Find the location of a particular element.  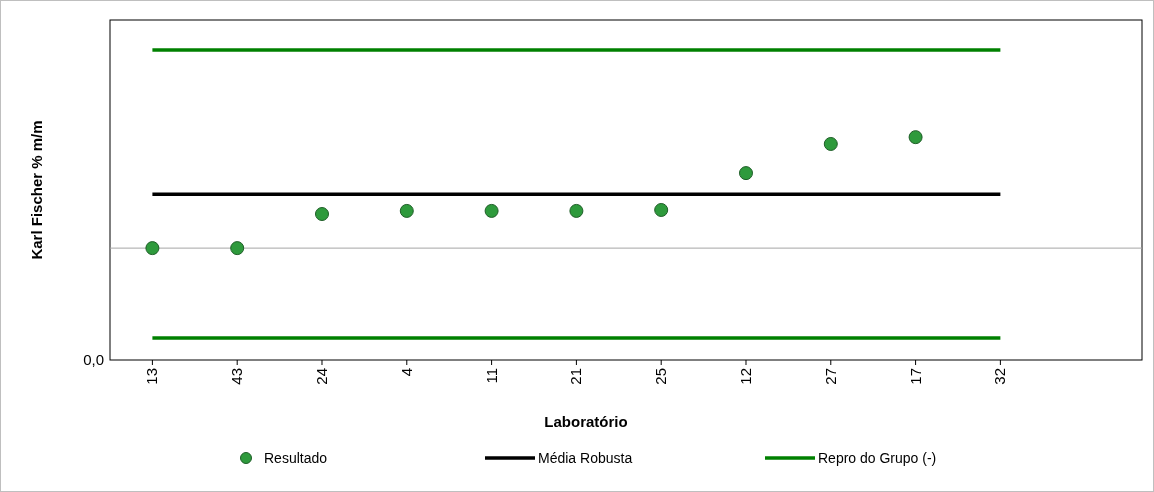

x-tick-label: 12 is located at coordinates (745, 376).